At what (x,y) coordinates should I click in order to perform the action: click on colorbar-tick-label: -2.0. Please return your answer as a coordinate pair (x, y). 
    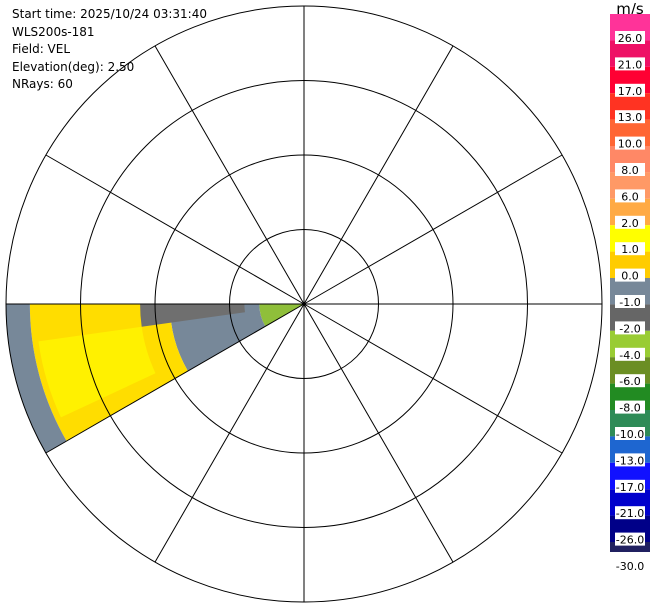
    Looking at the image, I should click on (629, 328).